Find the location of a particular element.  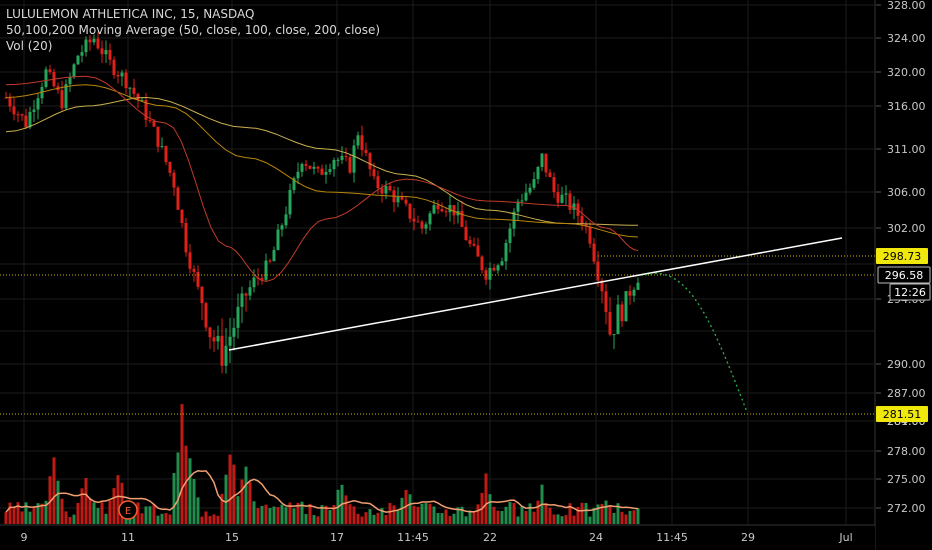

symbol-title: LULULEMON ATHLETICA INC, 15, NASDAQ is located at coordinates (130, 14).